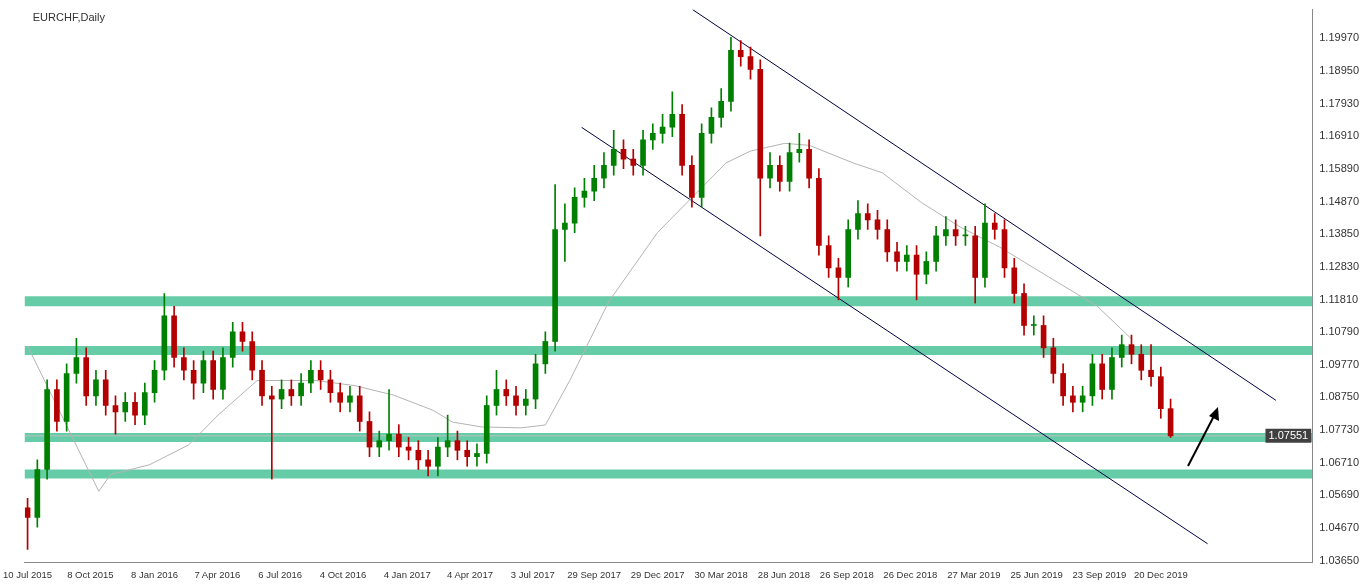 The height and width of the screenshot is (588, 1366). I want to click on x-tick-label: 26 Dec 2018, so click(910, 574).